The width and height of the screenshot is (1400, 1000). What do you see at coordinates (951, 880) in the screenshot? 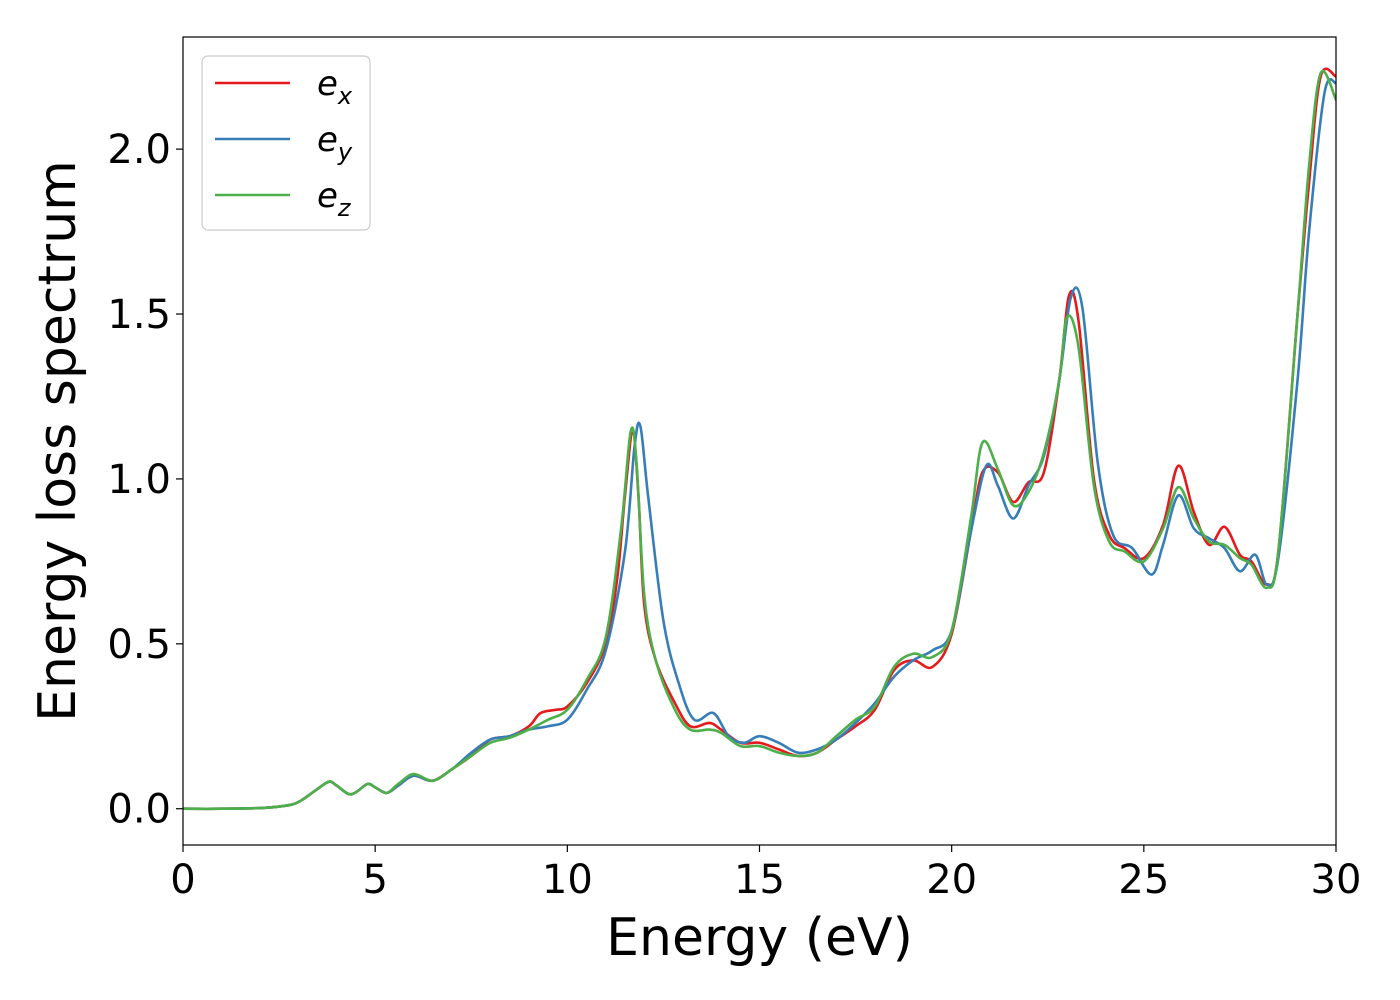
I see `x-tick-label: 20` at bounding box center [951, 880].